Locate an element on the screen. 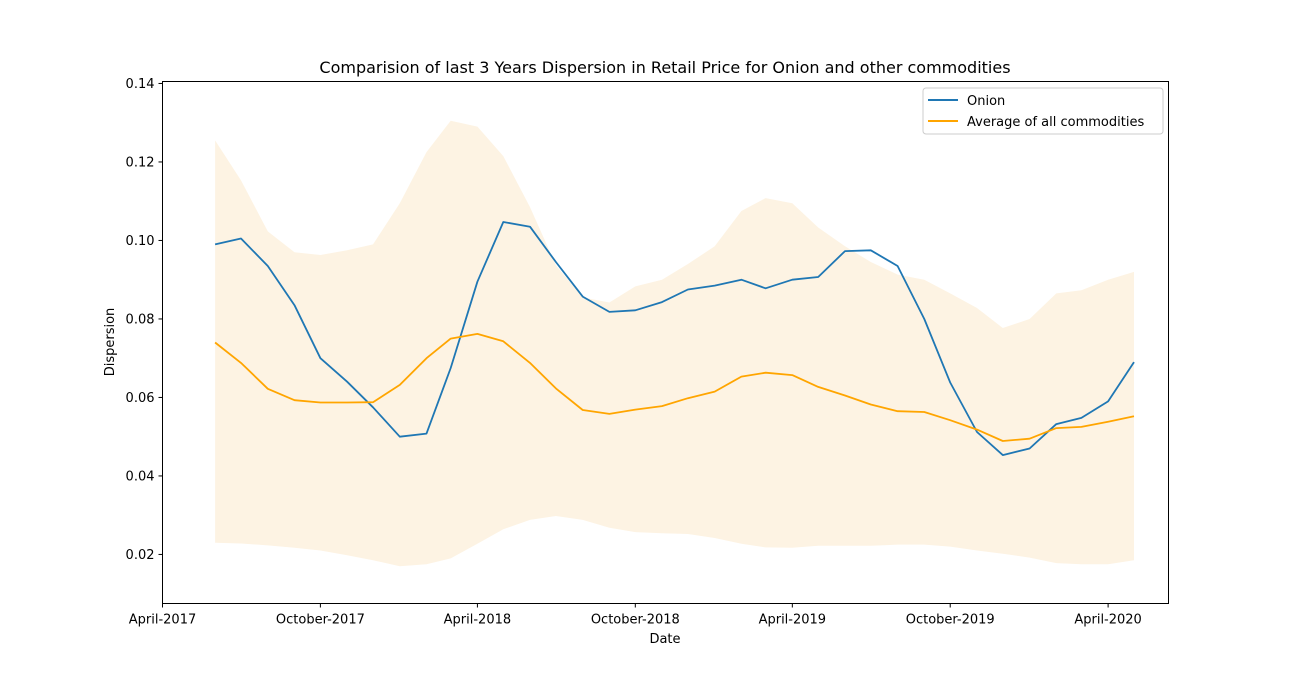  y-tick-label: 0.10 is located at coordinates (140, 241).